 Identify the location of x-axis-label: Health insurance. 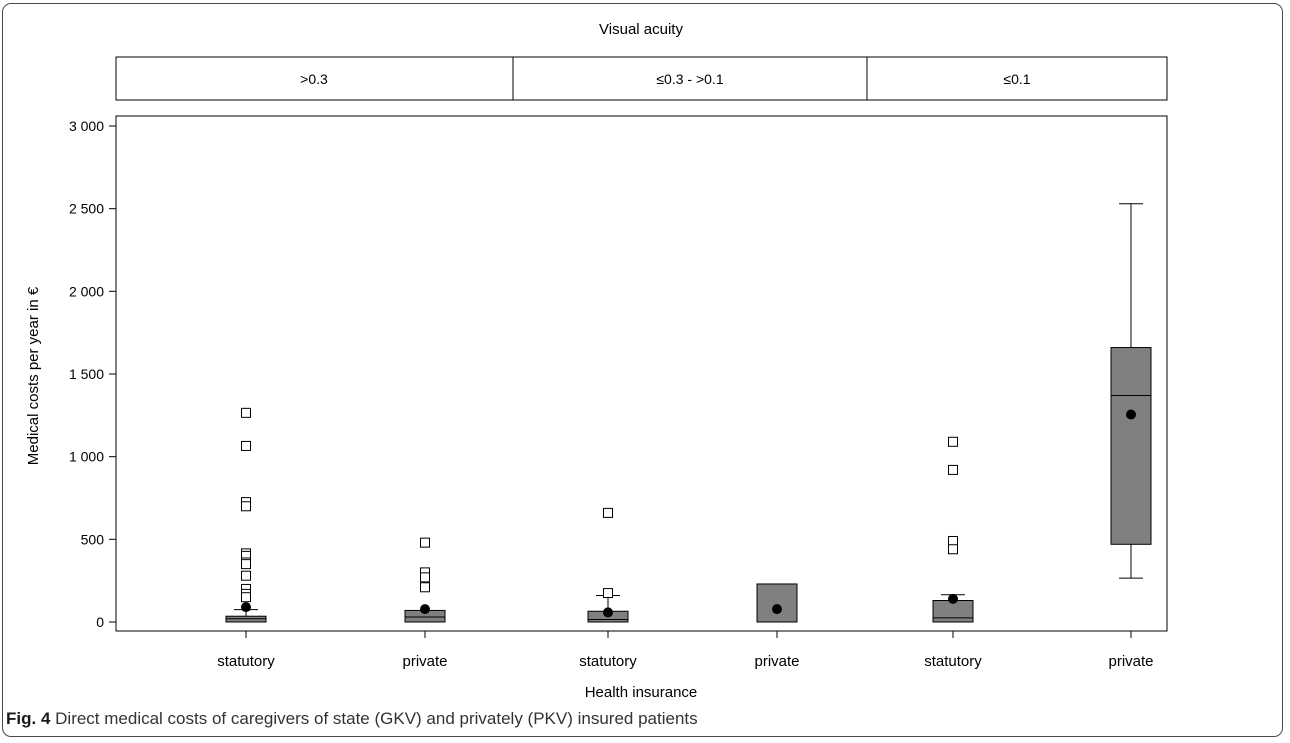
(641, 692).